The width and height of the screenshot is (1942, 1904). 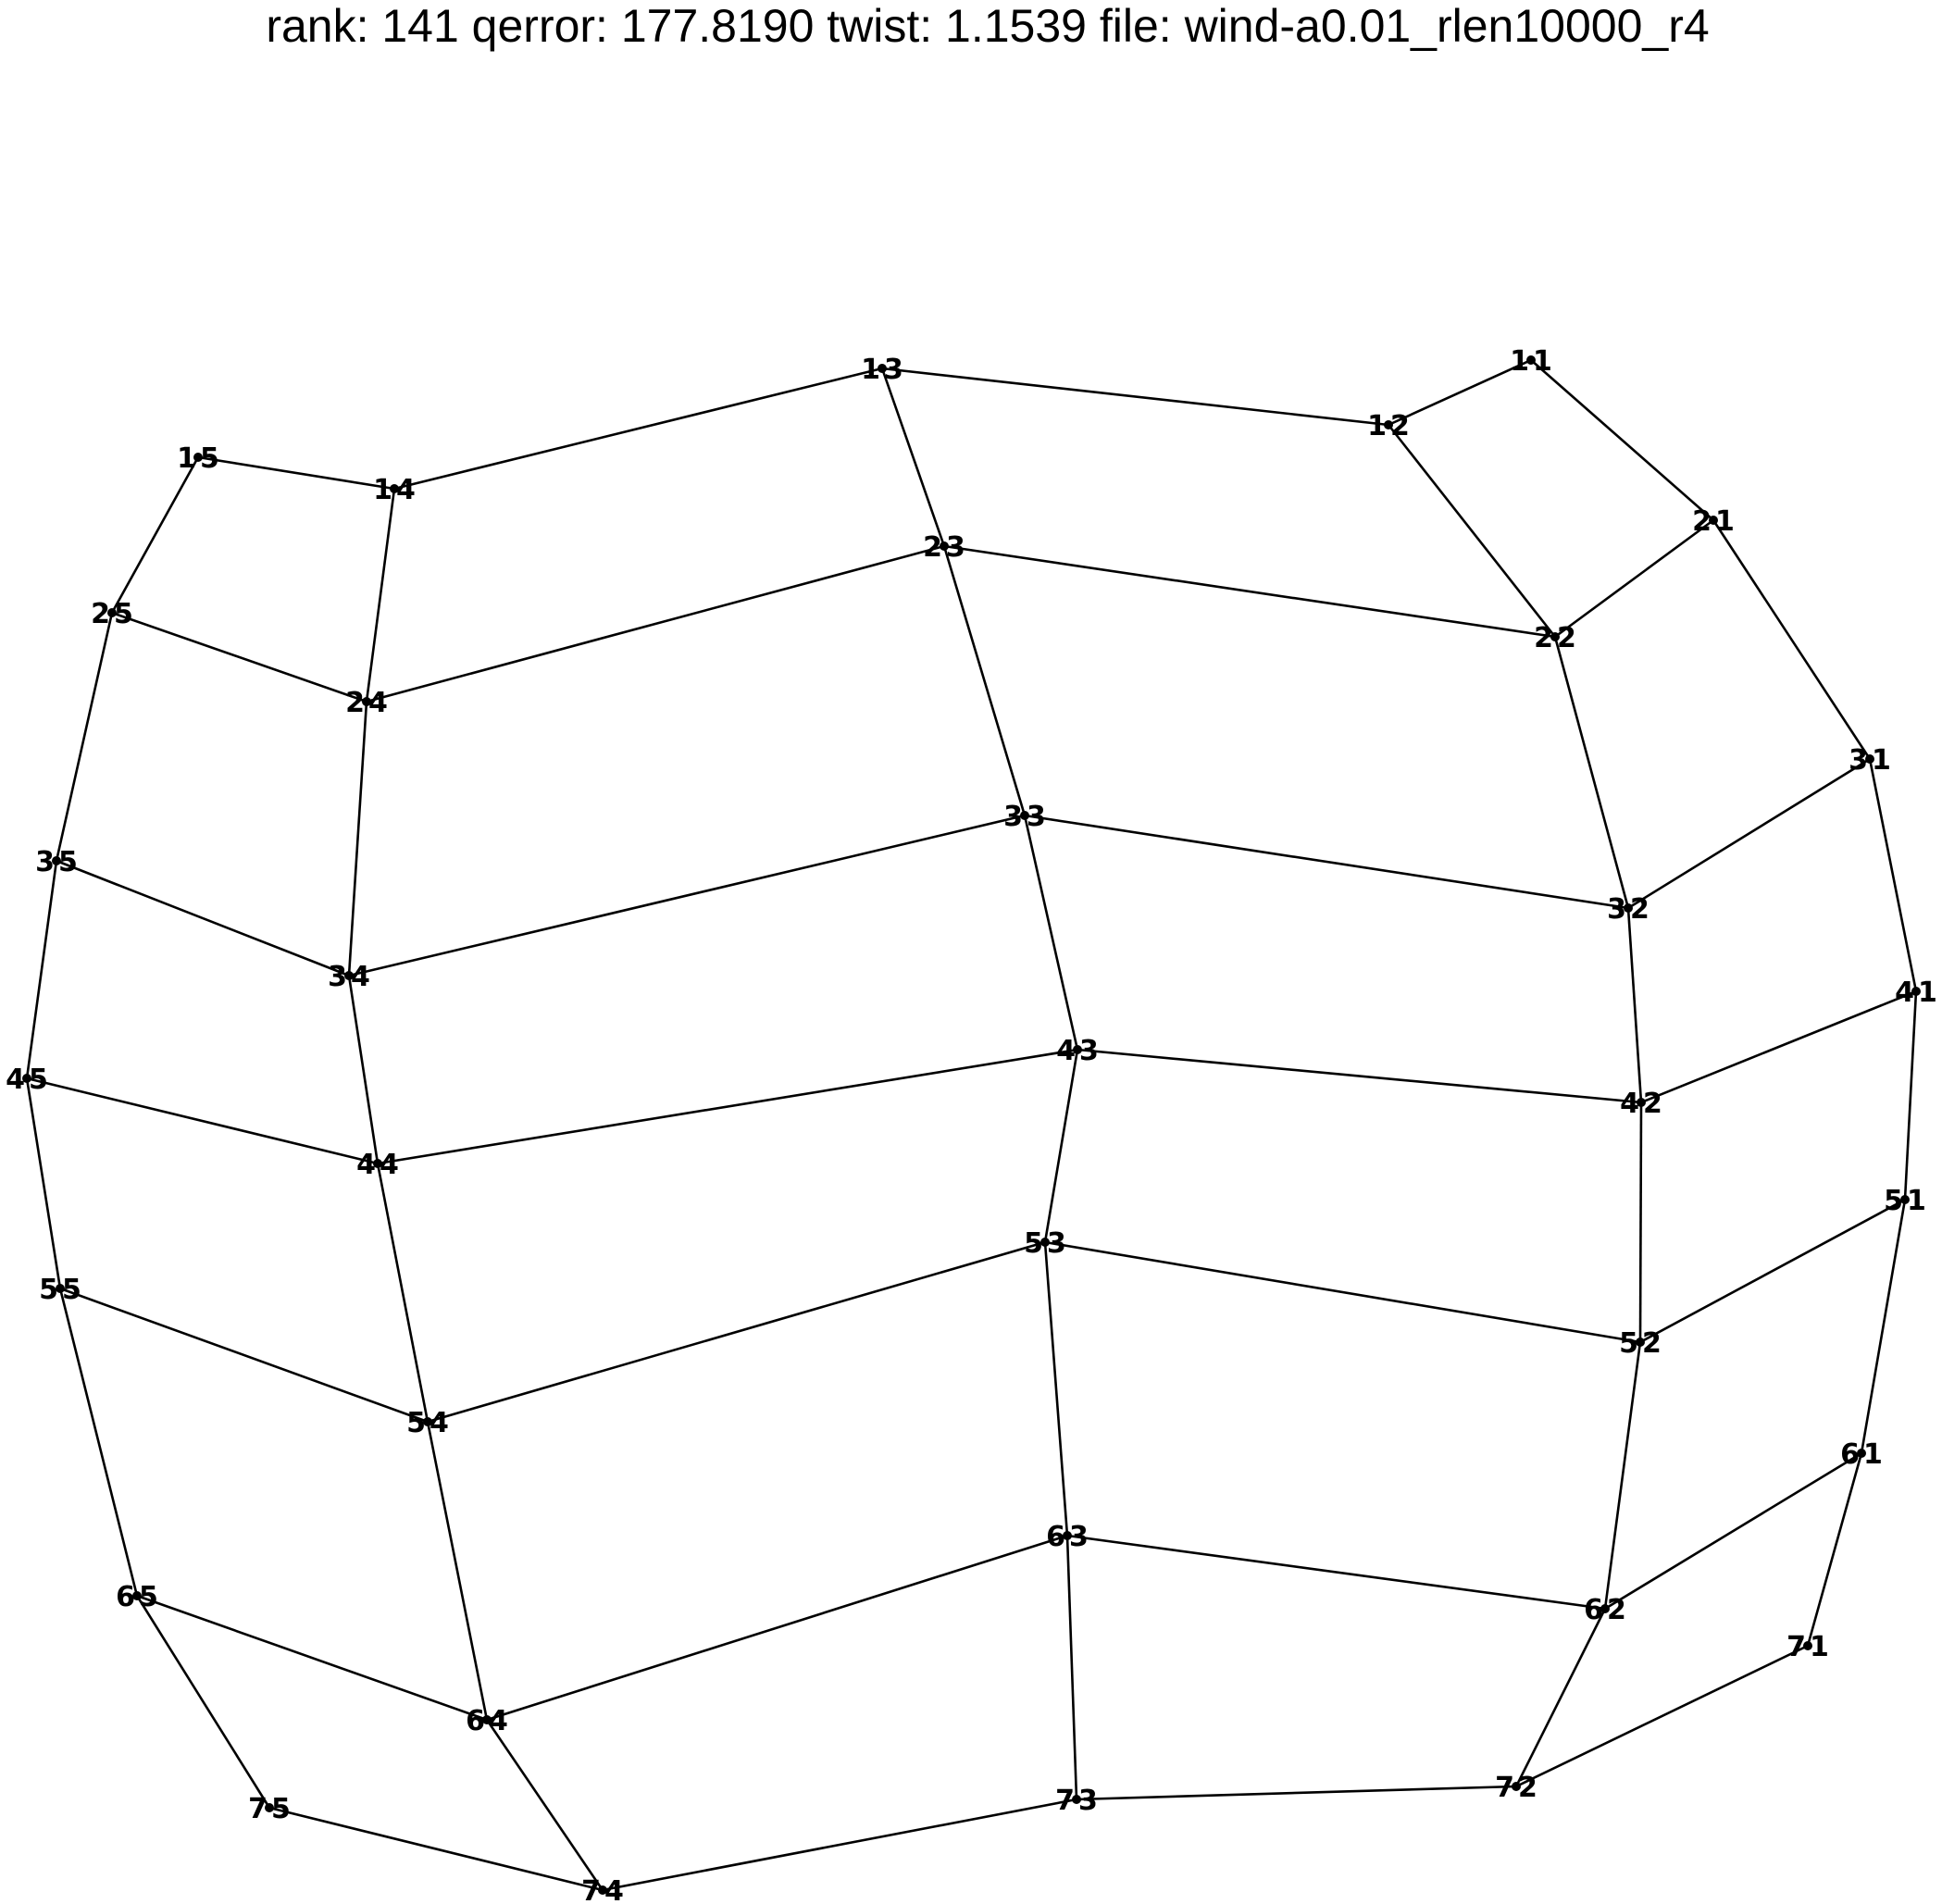 What do you see at coordinates (337, 977) in the screenshot?
I see `node-row-label: 3` at bounding box center [337, 977].